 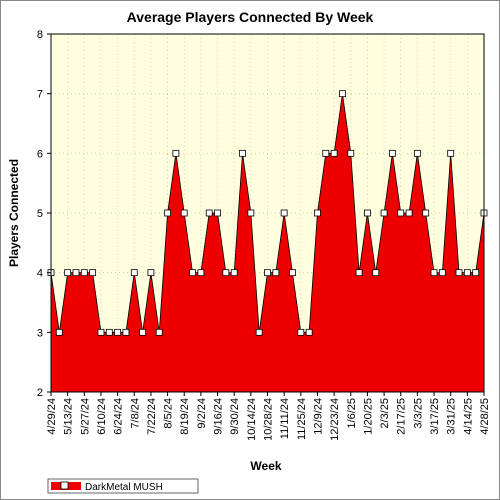 What do you see at coordinates (69, 416) in the screenshot?
I see `x-tick-label: 5/13/24` at bounding box center [69, 416].